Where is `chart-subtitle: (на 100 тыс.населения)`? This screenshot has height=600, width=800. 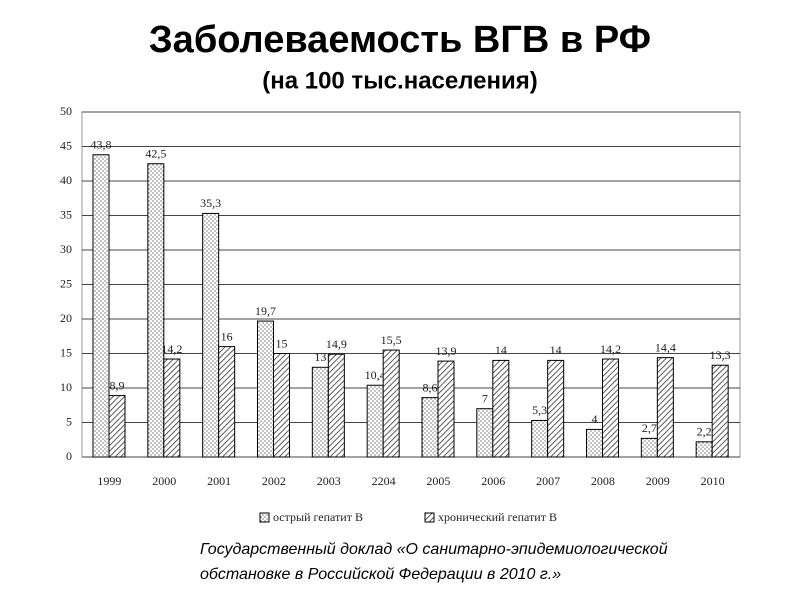 chart-subtitle: (на 100 тыс.населения) is located at coordinates (400, 80).